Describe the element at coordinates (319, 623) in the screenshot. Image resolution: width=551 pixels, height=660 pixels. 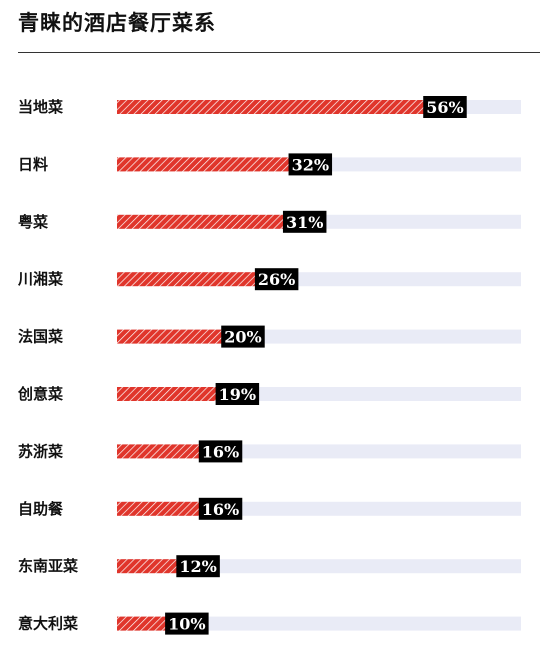
I see `bar-track` at that location.